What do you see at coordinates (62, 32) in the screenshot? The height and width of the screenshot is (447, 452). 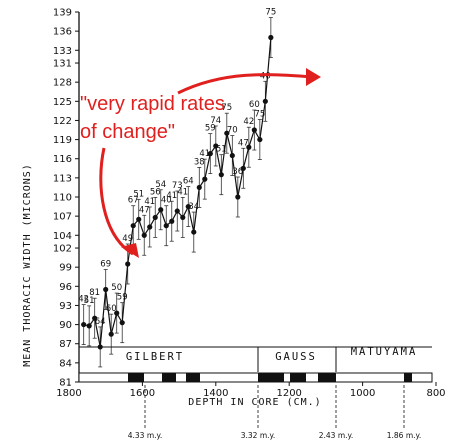 I see `y-tick-label: 136` at bounding box center [62, 32].